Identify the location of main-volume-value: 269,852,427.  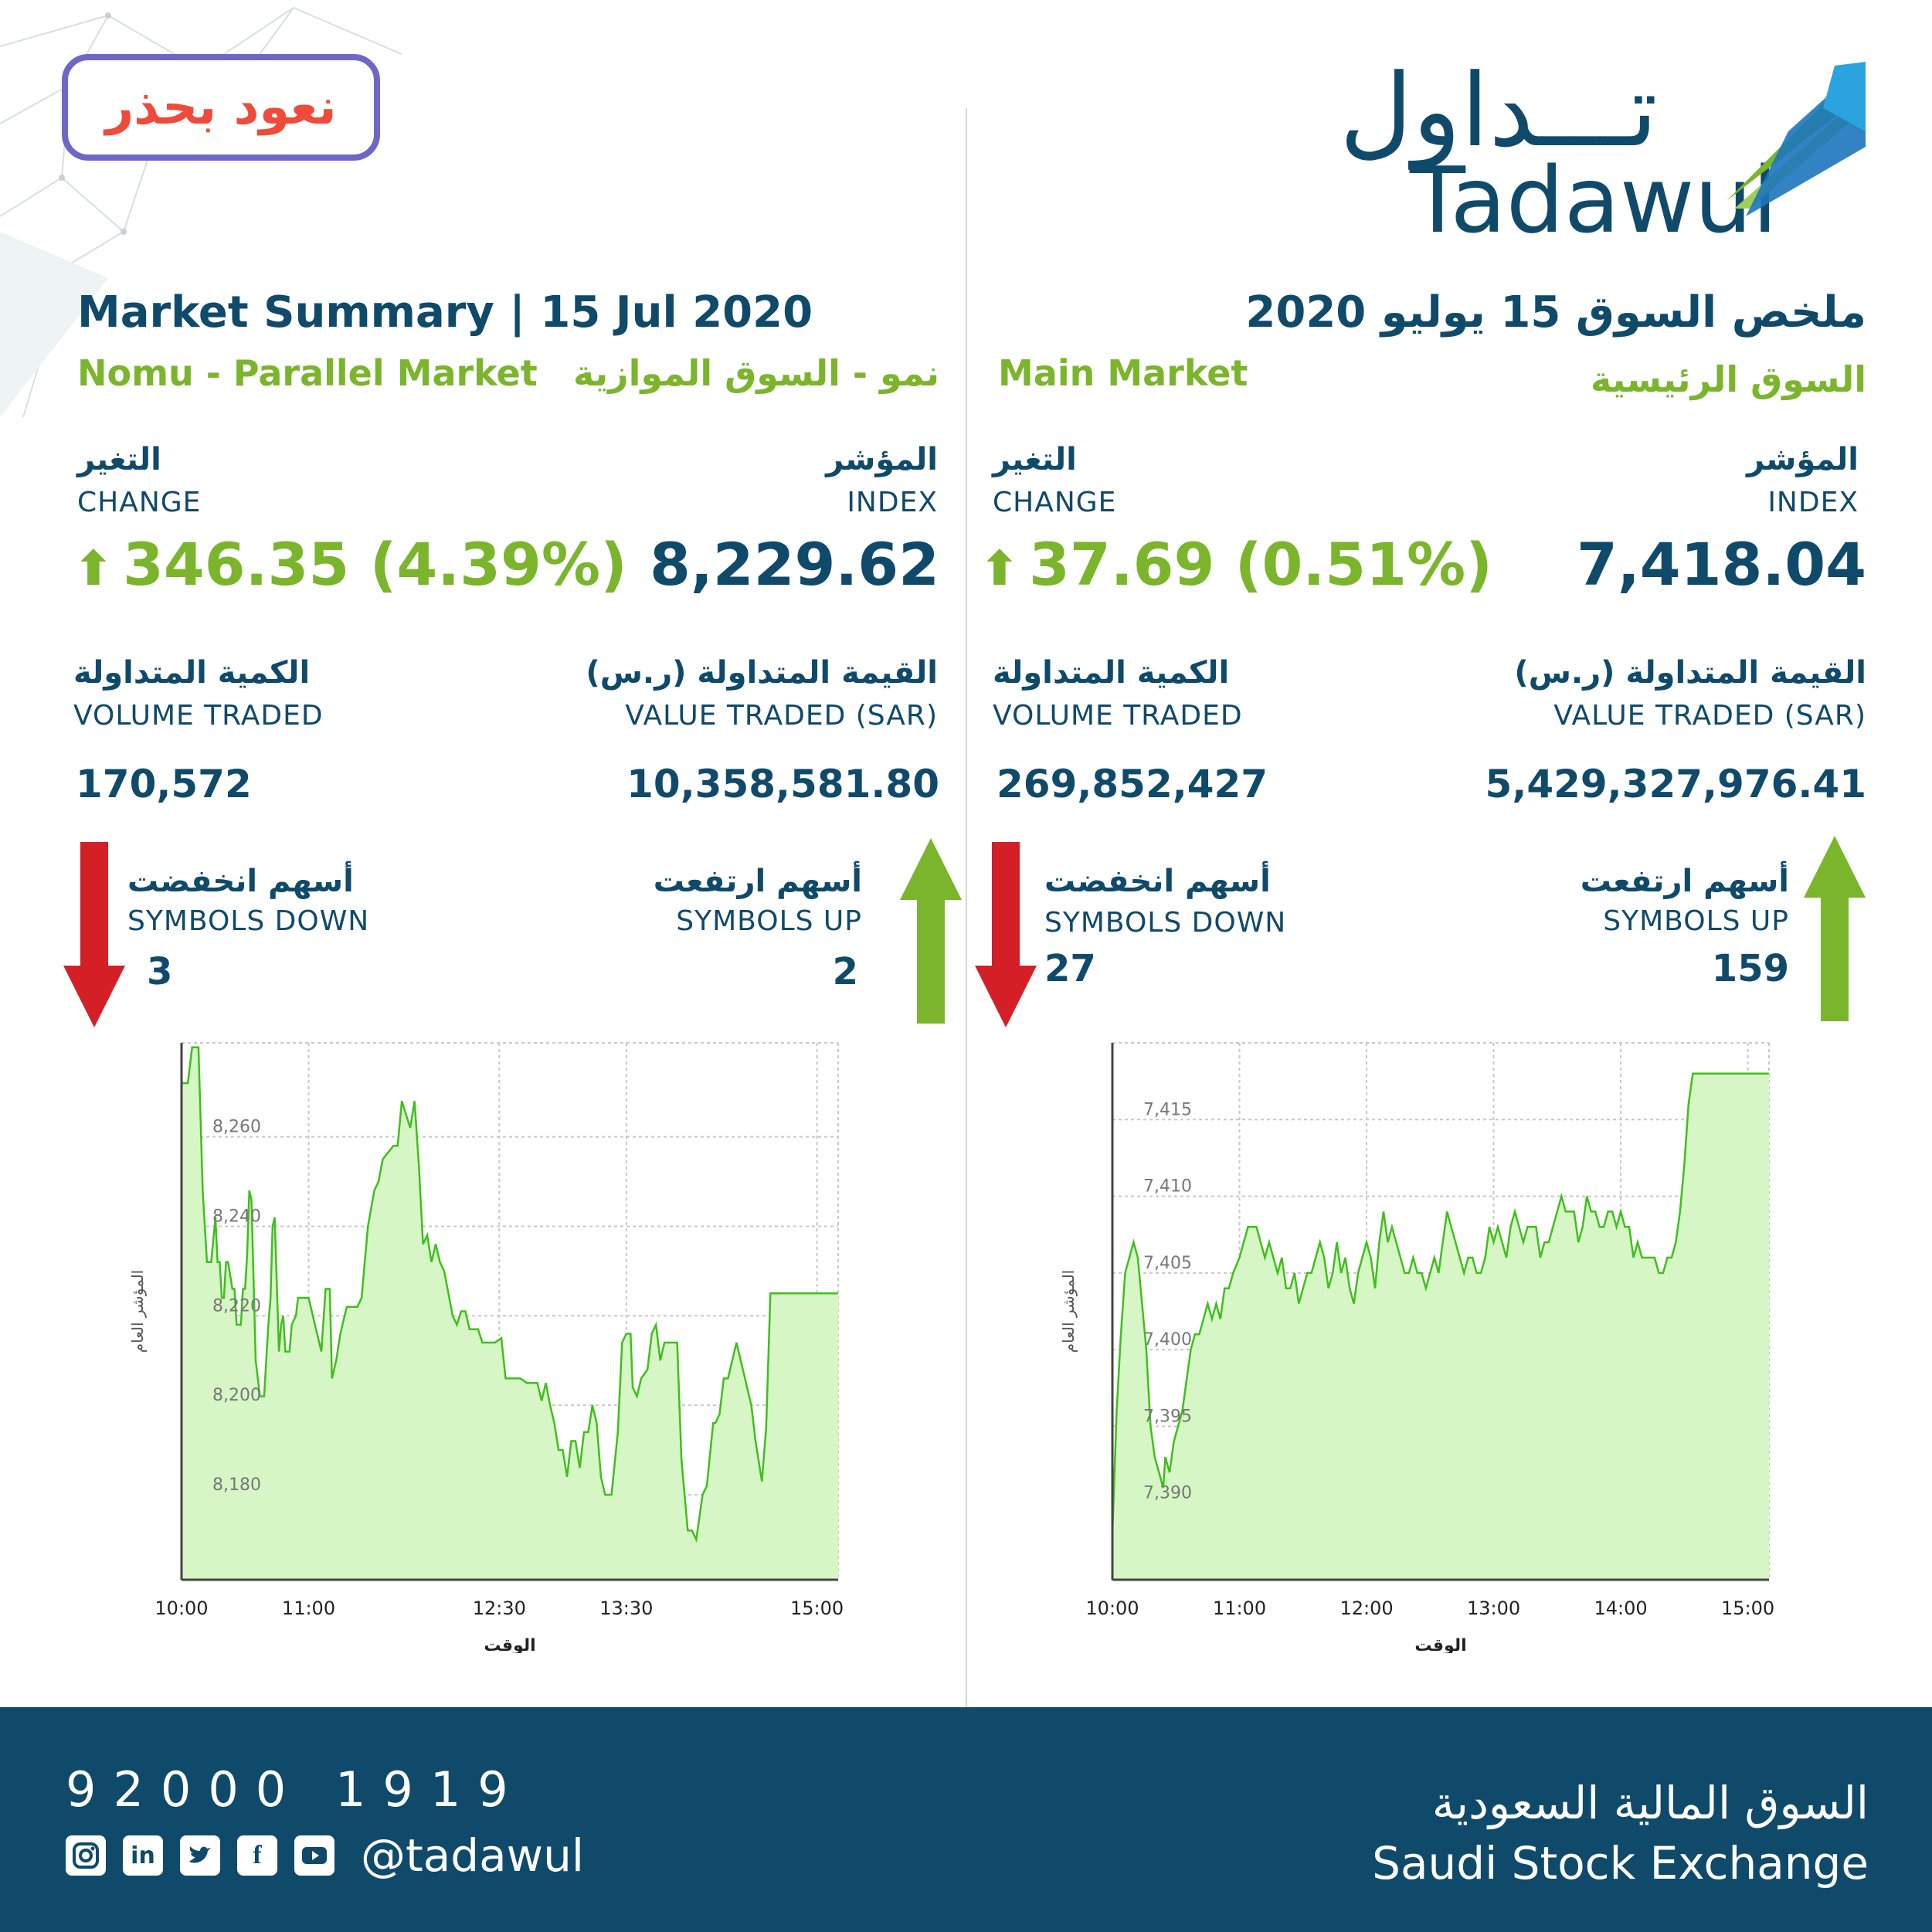
(1132, 784).